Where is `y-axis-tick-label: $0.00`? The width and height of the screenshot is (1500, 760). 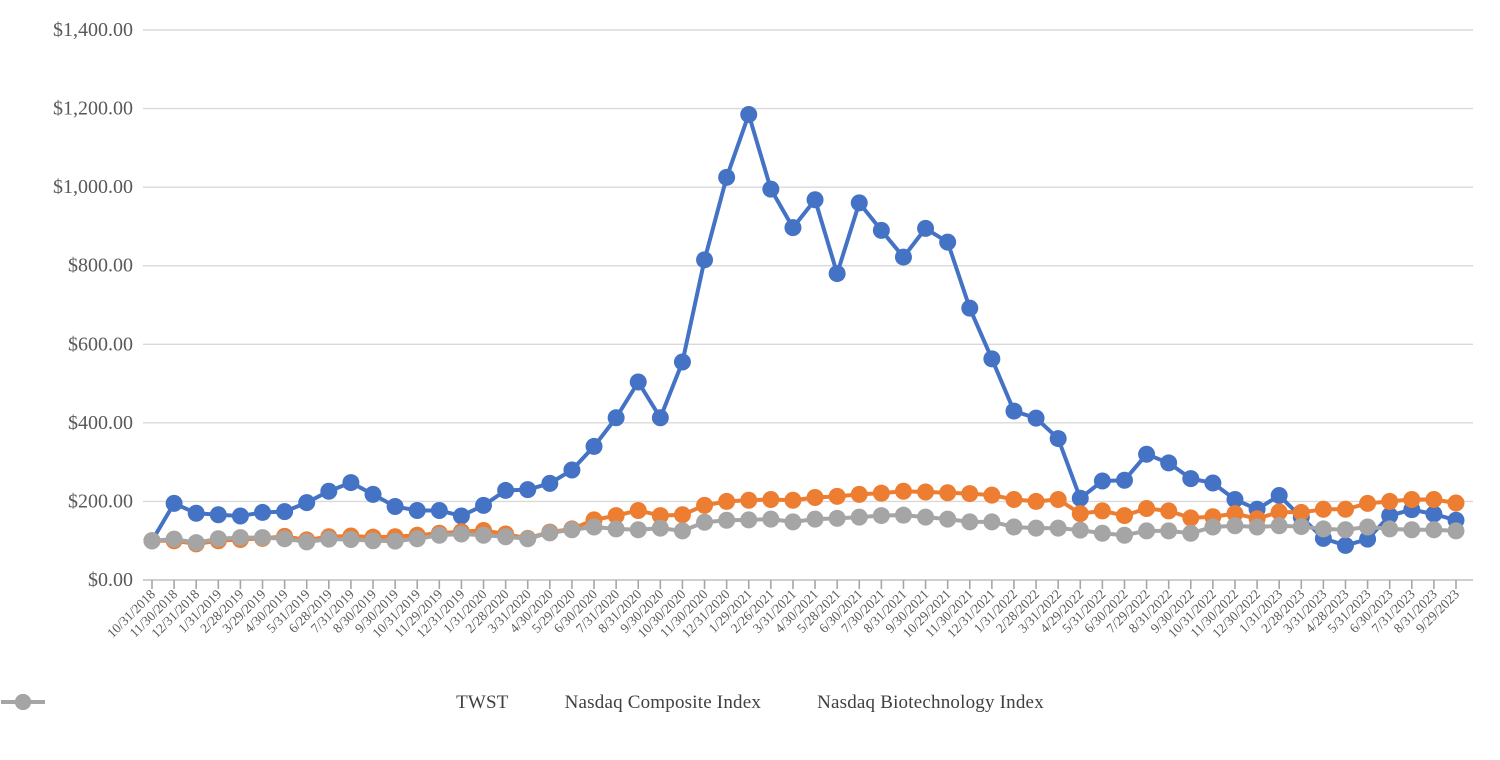 y-axis-tick-label: $0.00 is located at coordinates (110, 580).